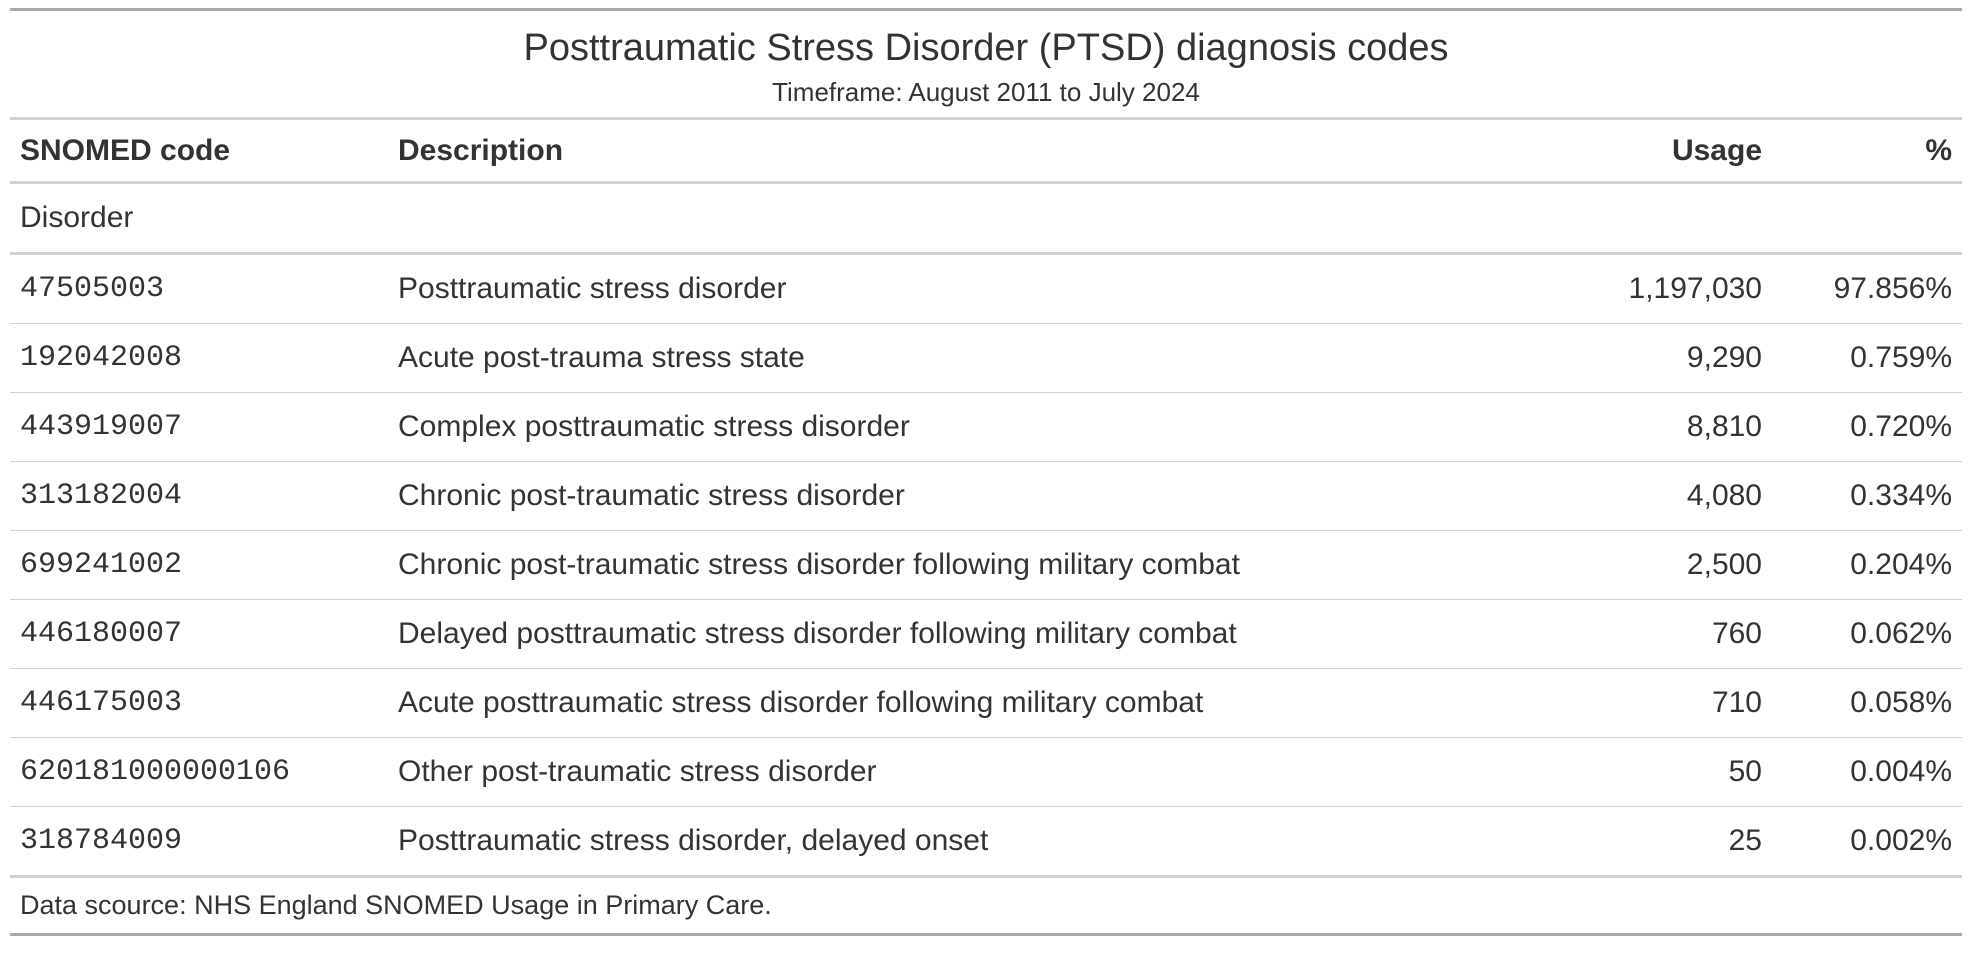 This screenshot has width=1972, height=954. What do you see at coordinates (1639, 772) in the screenshot?
I see `usage-cell: 50` at bounding box center [1639, 772].